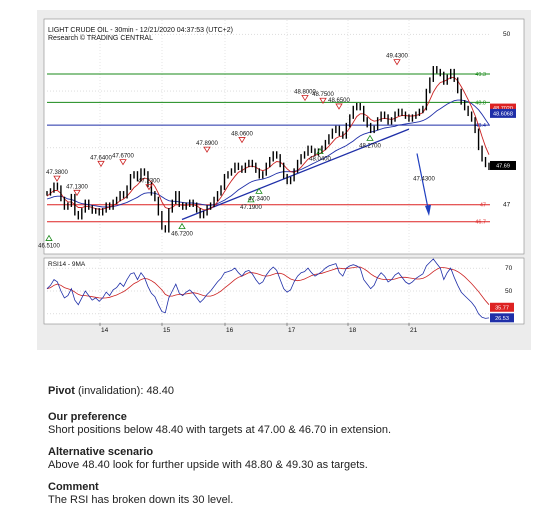 This screenshot has width=549, height=526. What do you see at coordinates (509, 291) in the screenshot?
I see `rsi-axis-tick: 50` at bounding box center [509, 291].